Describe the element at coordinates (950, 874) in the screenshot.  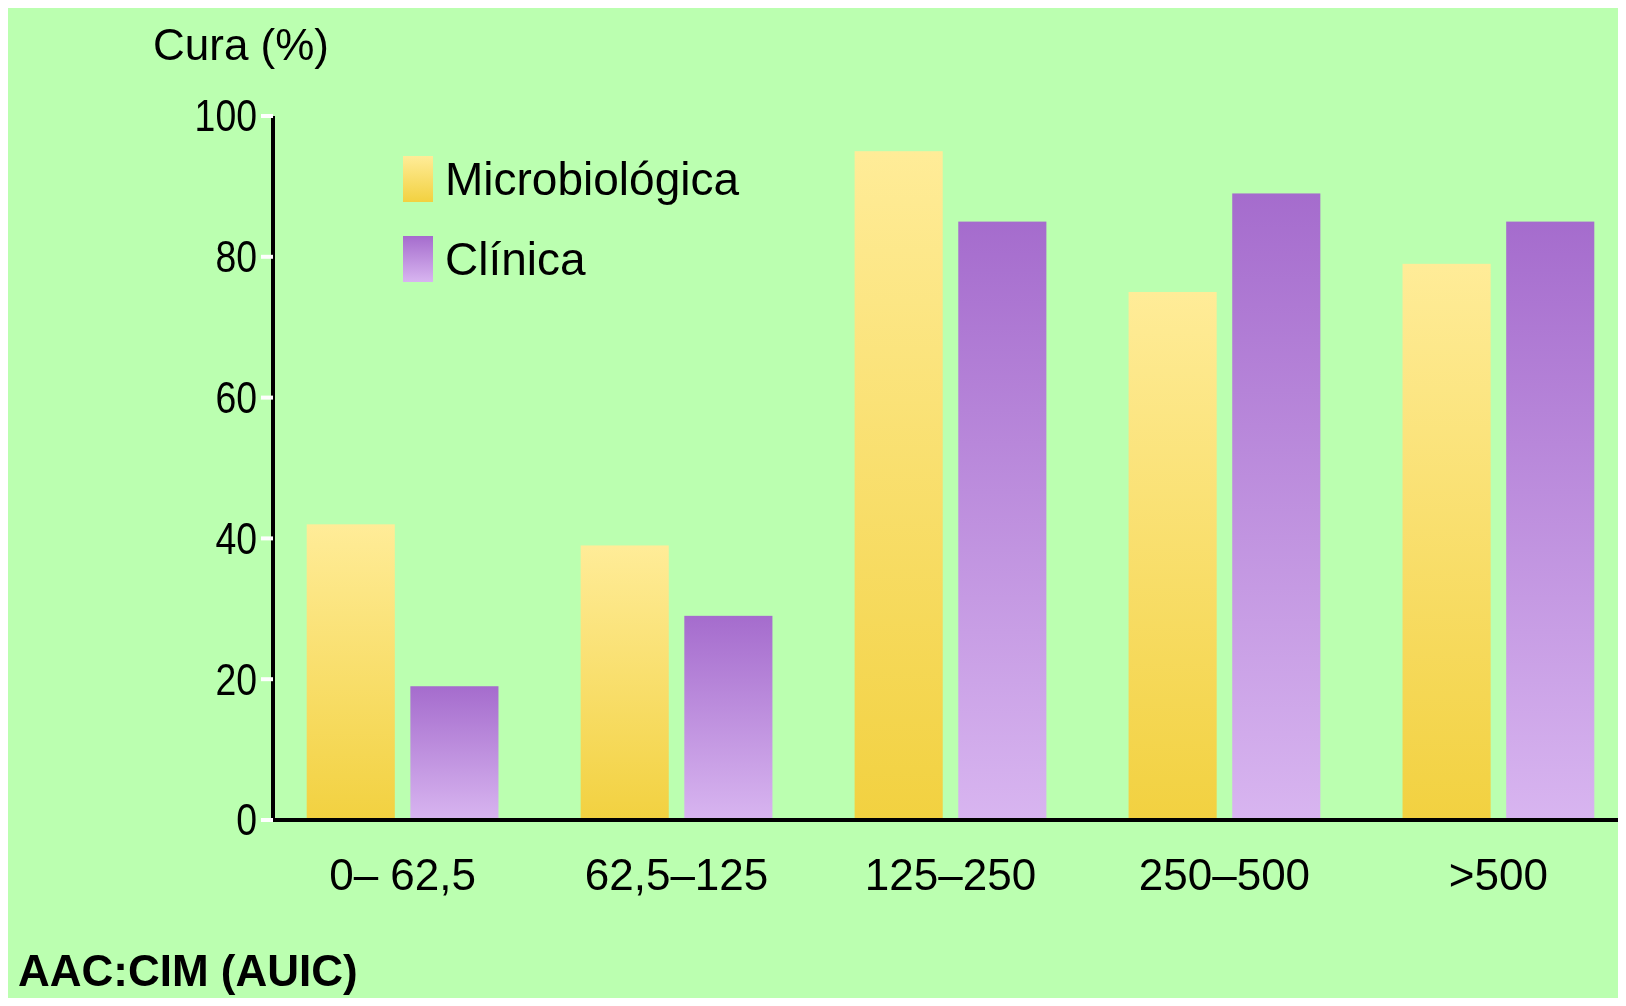
I see `x-tick-label: 125–250` at that location.